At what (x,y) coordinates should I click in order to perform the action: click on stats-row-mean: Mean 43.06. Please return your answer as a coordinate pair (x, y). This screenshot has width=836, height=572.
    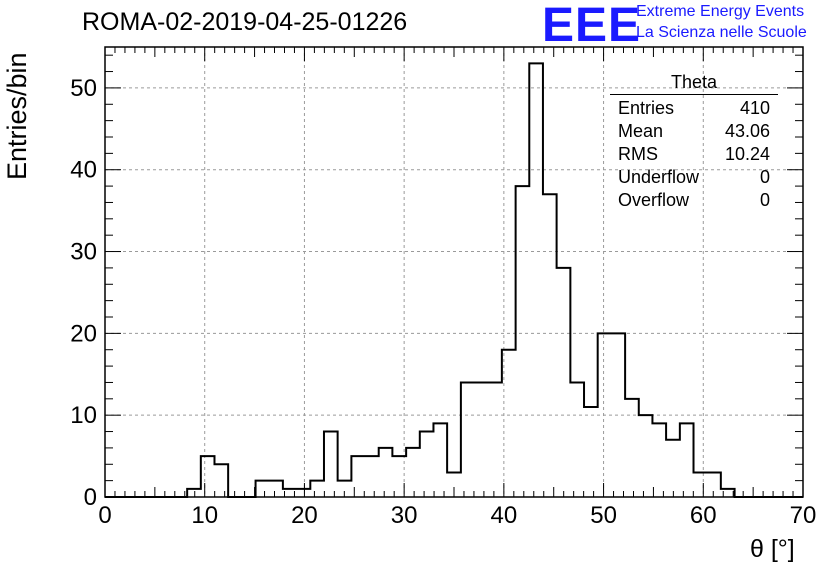
    Looking at the image, I should click on (694, 131).